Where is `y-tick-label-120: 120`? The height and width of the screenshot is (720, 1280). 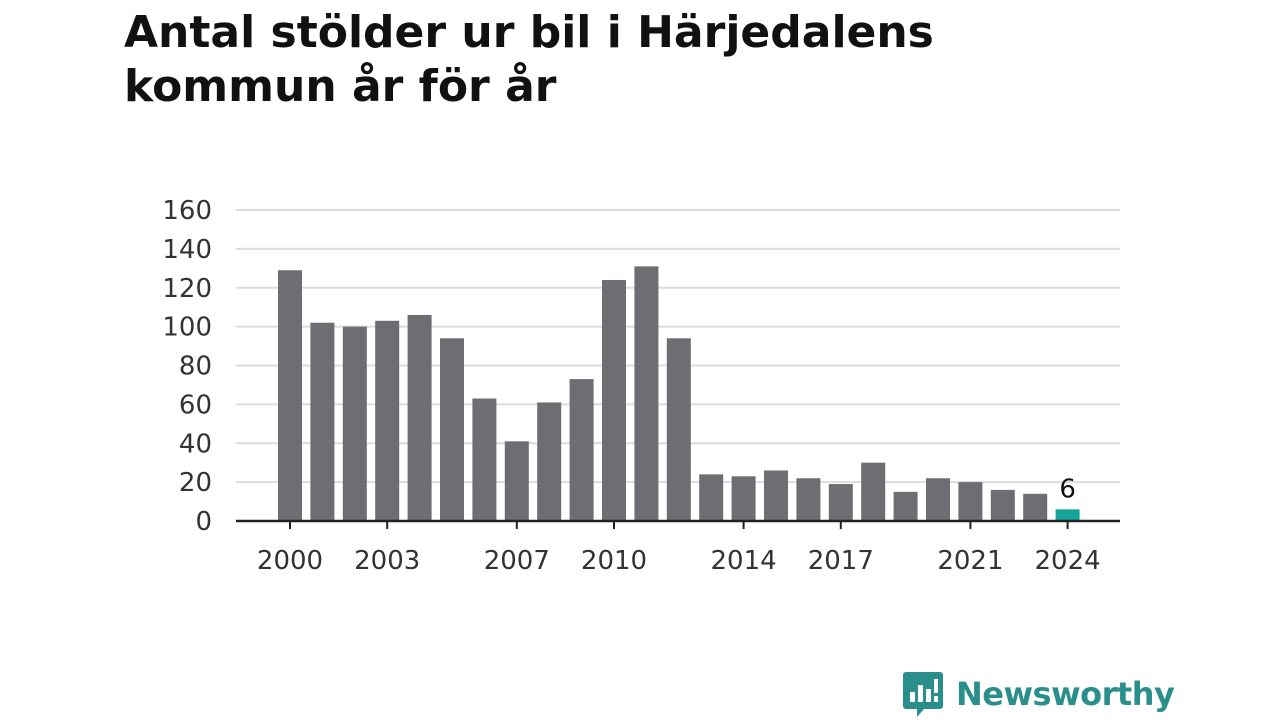
y-tick-label-120: 120 is located at coordinates (187, 289).